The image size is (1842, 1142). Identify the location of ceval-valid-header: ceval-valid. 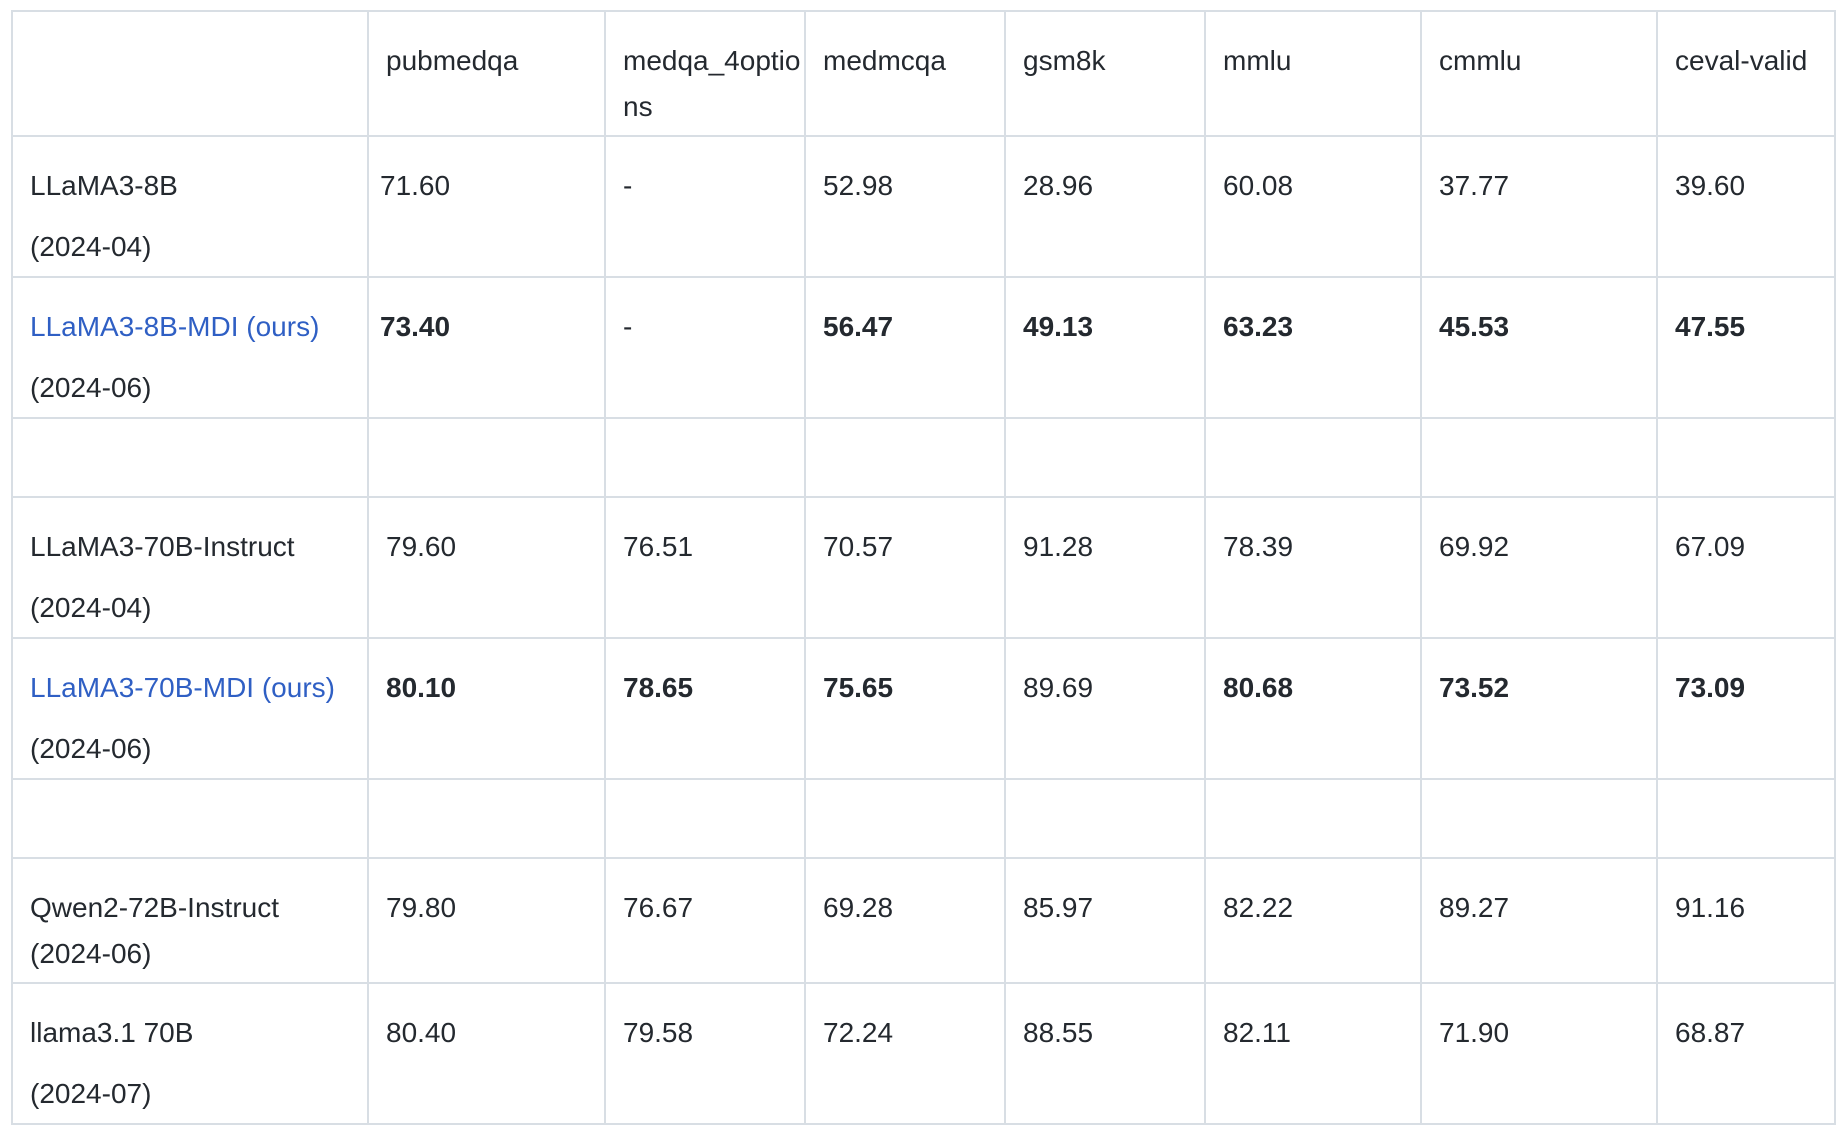
(1746, 73).